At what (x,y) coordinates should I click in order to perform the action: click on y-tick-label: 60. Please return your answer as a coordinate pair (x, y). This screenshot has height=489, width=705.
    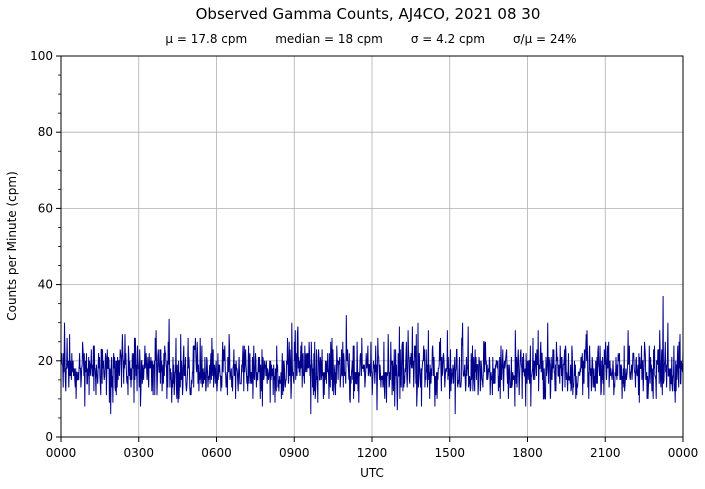
    Looking at the image, I should click on (45, 208).